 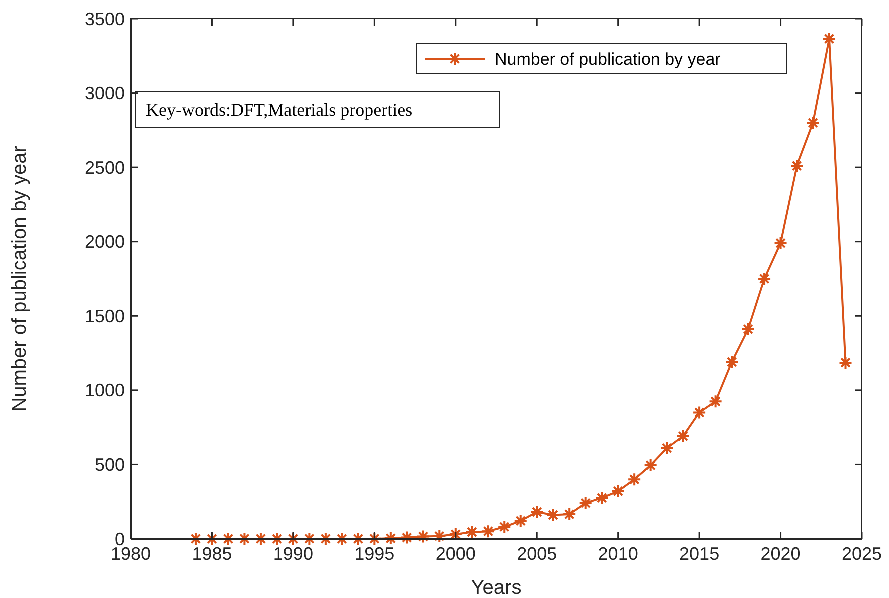 I want to click on y-tick-label: 3000, so click(x=104, y=94).